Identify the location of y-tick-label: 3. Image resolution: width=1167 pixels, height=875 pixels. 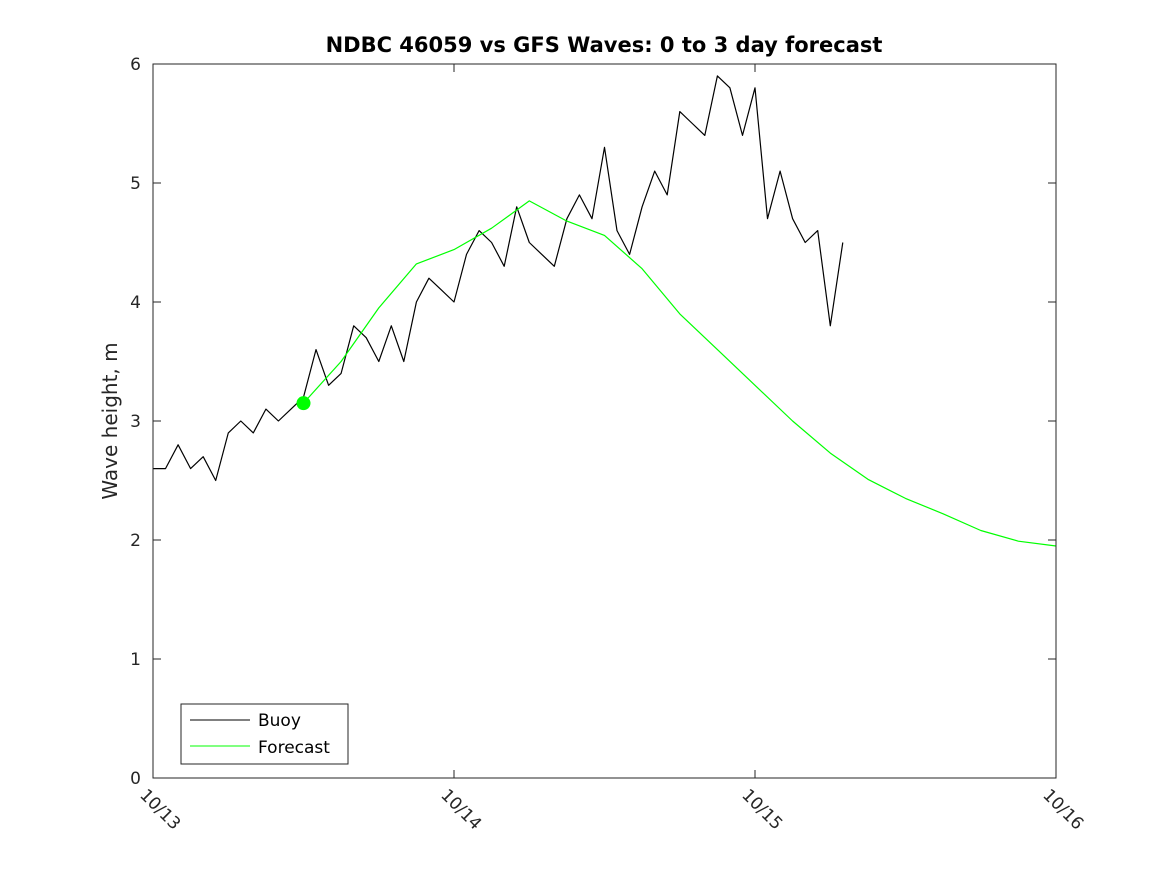
(135, 422).